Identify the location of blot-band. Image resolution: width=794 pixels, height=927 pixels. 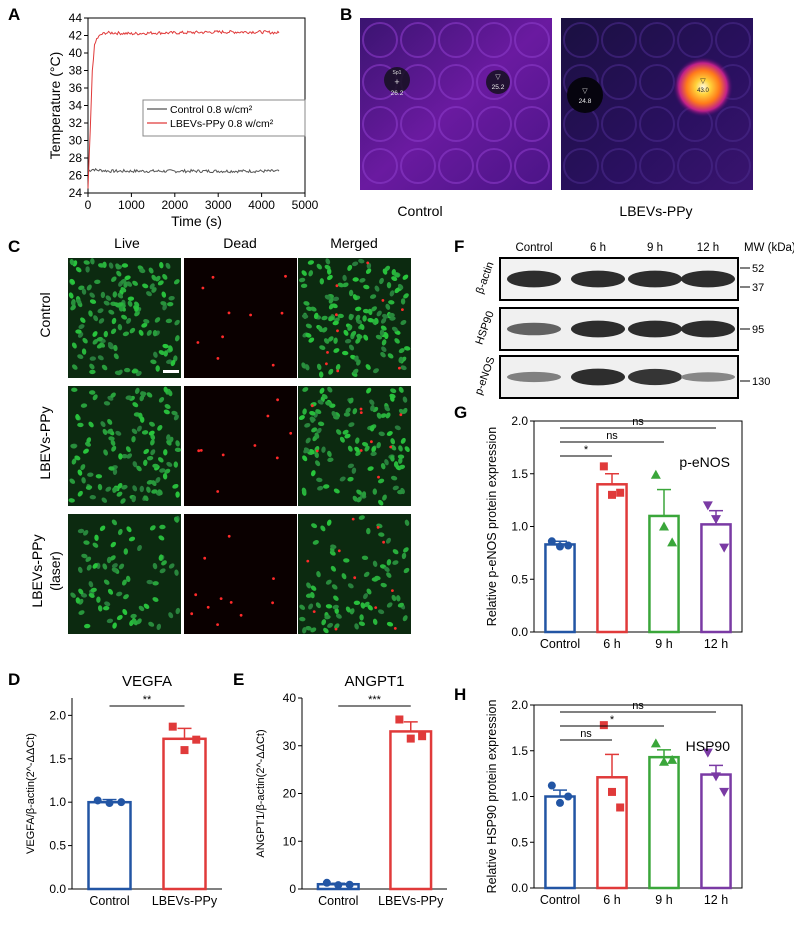
(708, 377).